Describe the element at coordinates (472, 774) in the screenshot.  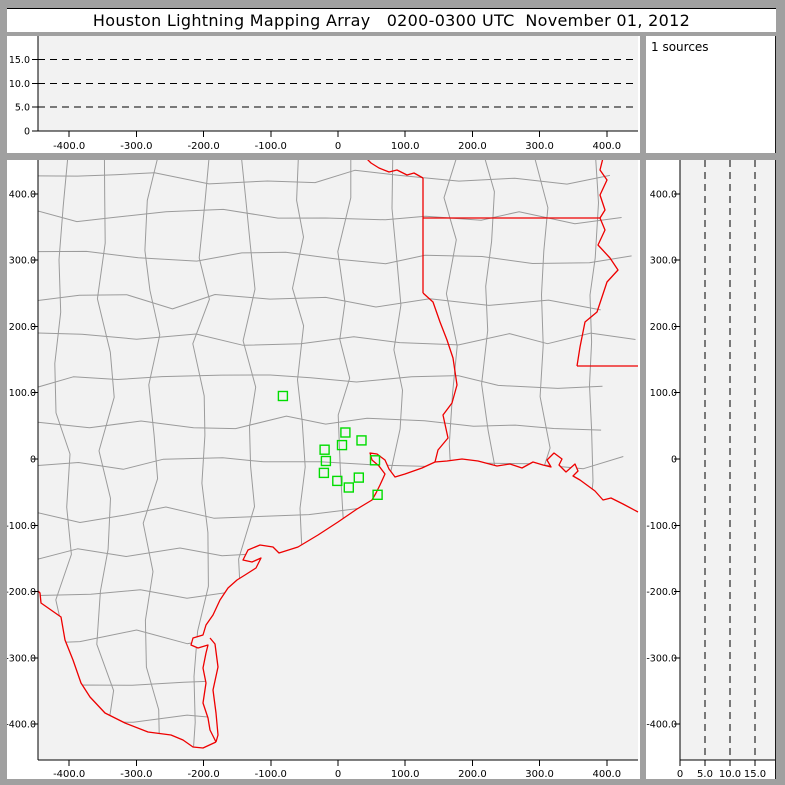
I see `map-x-tick-label: 200.0` at that location.